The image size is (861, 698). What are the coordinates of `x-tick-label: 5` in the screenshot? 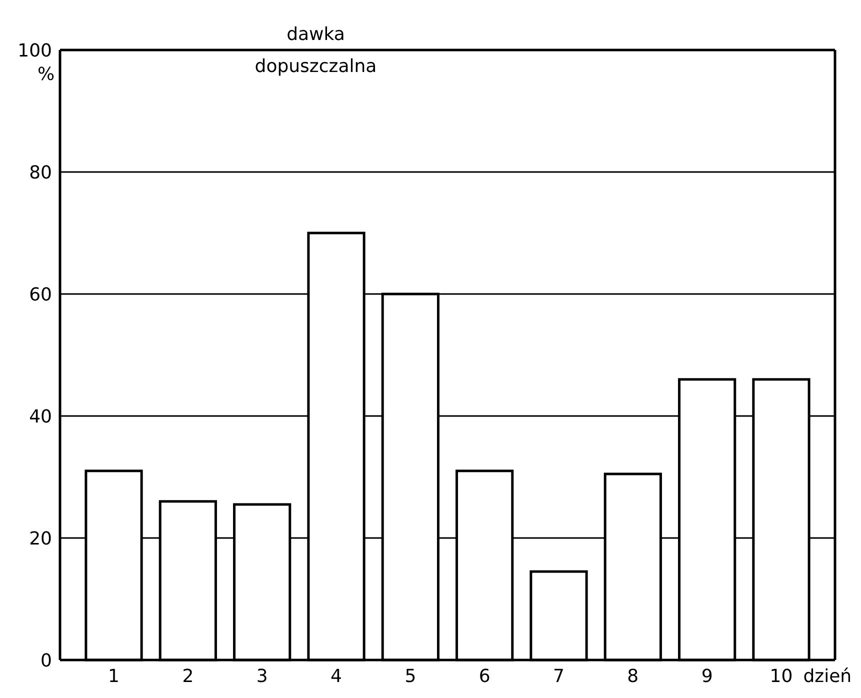 It's located at (410, 676).